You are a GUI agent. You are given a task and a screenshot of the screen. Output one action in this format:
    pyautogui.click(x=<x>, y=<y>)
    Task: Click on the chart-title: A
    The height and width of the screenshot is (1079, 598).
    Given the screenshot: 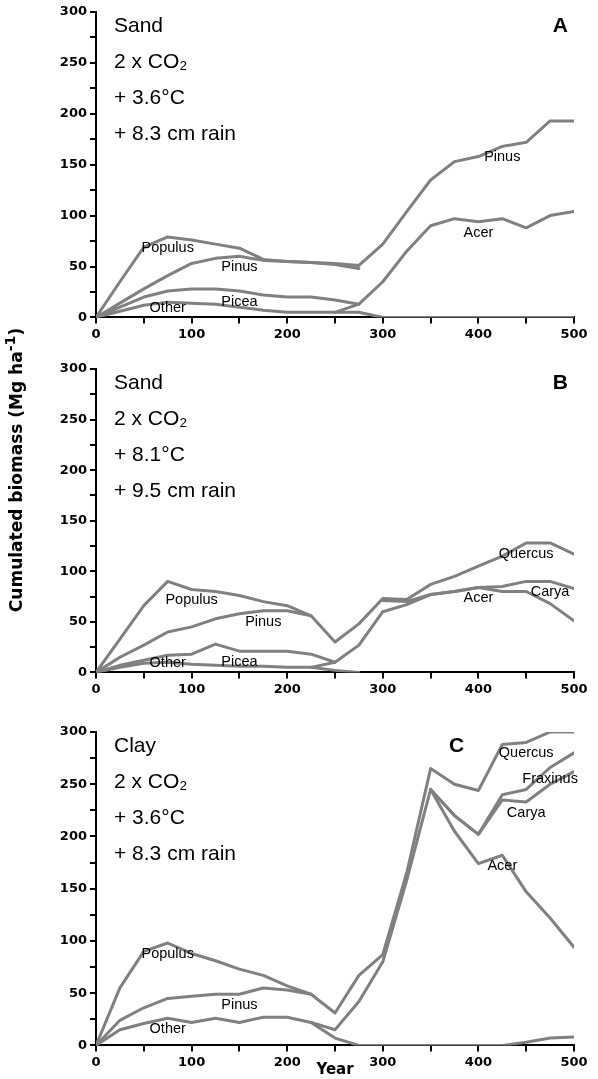 What is the action you would take?
    pyautogui.click(x=560, y=25)
    